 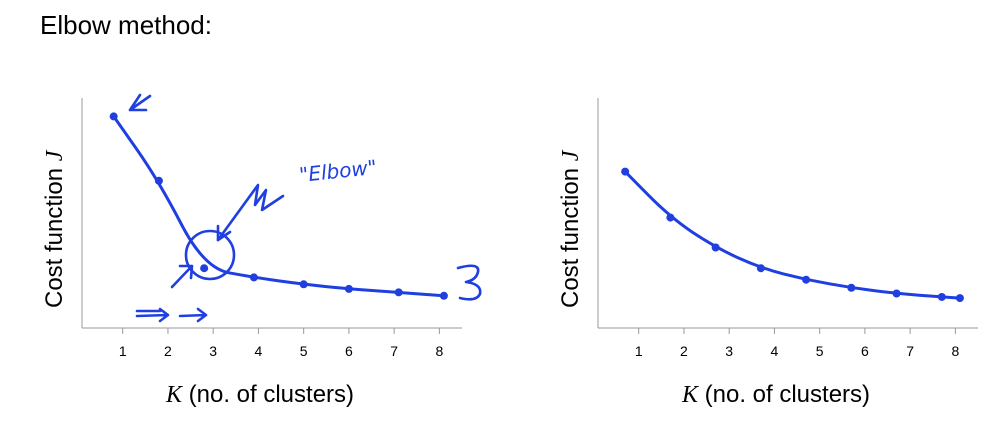 What do you see at coordinates (250, 212) in the screenshot?
I see `elbow-pointer-arrow` at bounding box center [250, 212].